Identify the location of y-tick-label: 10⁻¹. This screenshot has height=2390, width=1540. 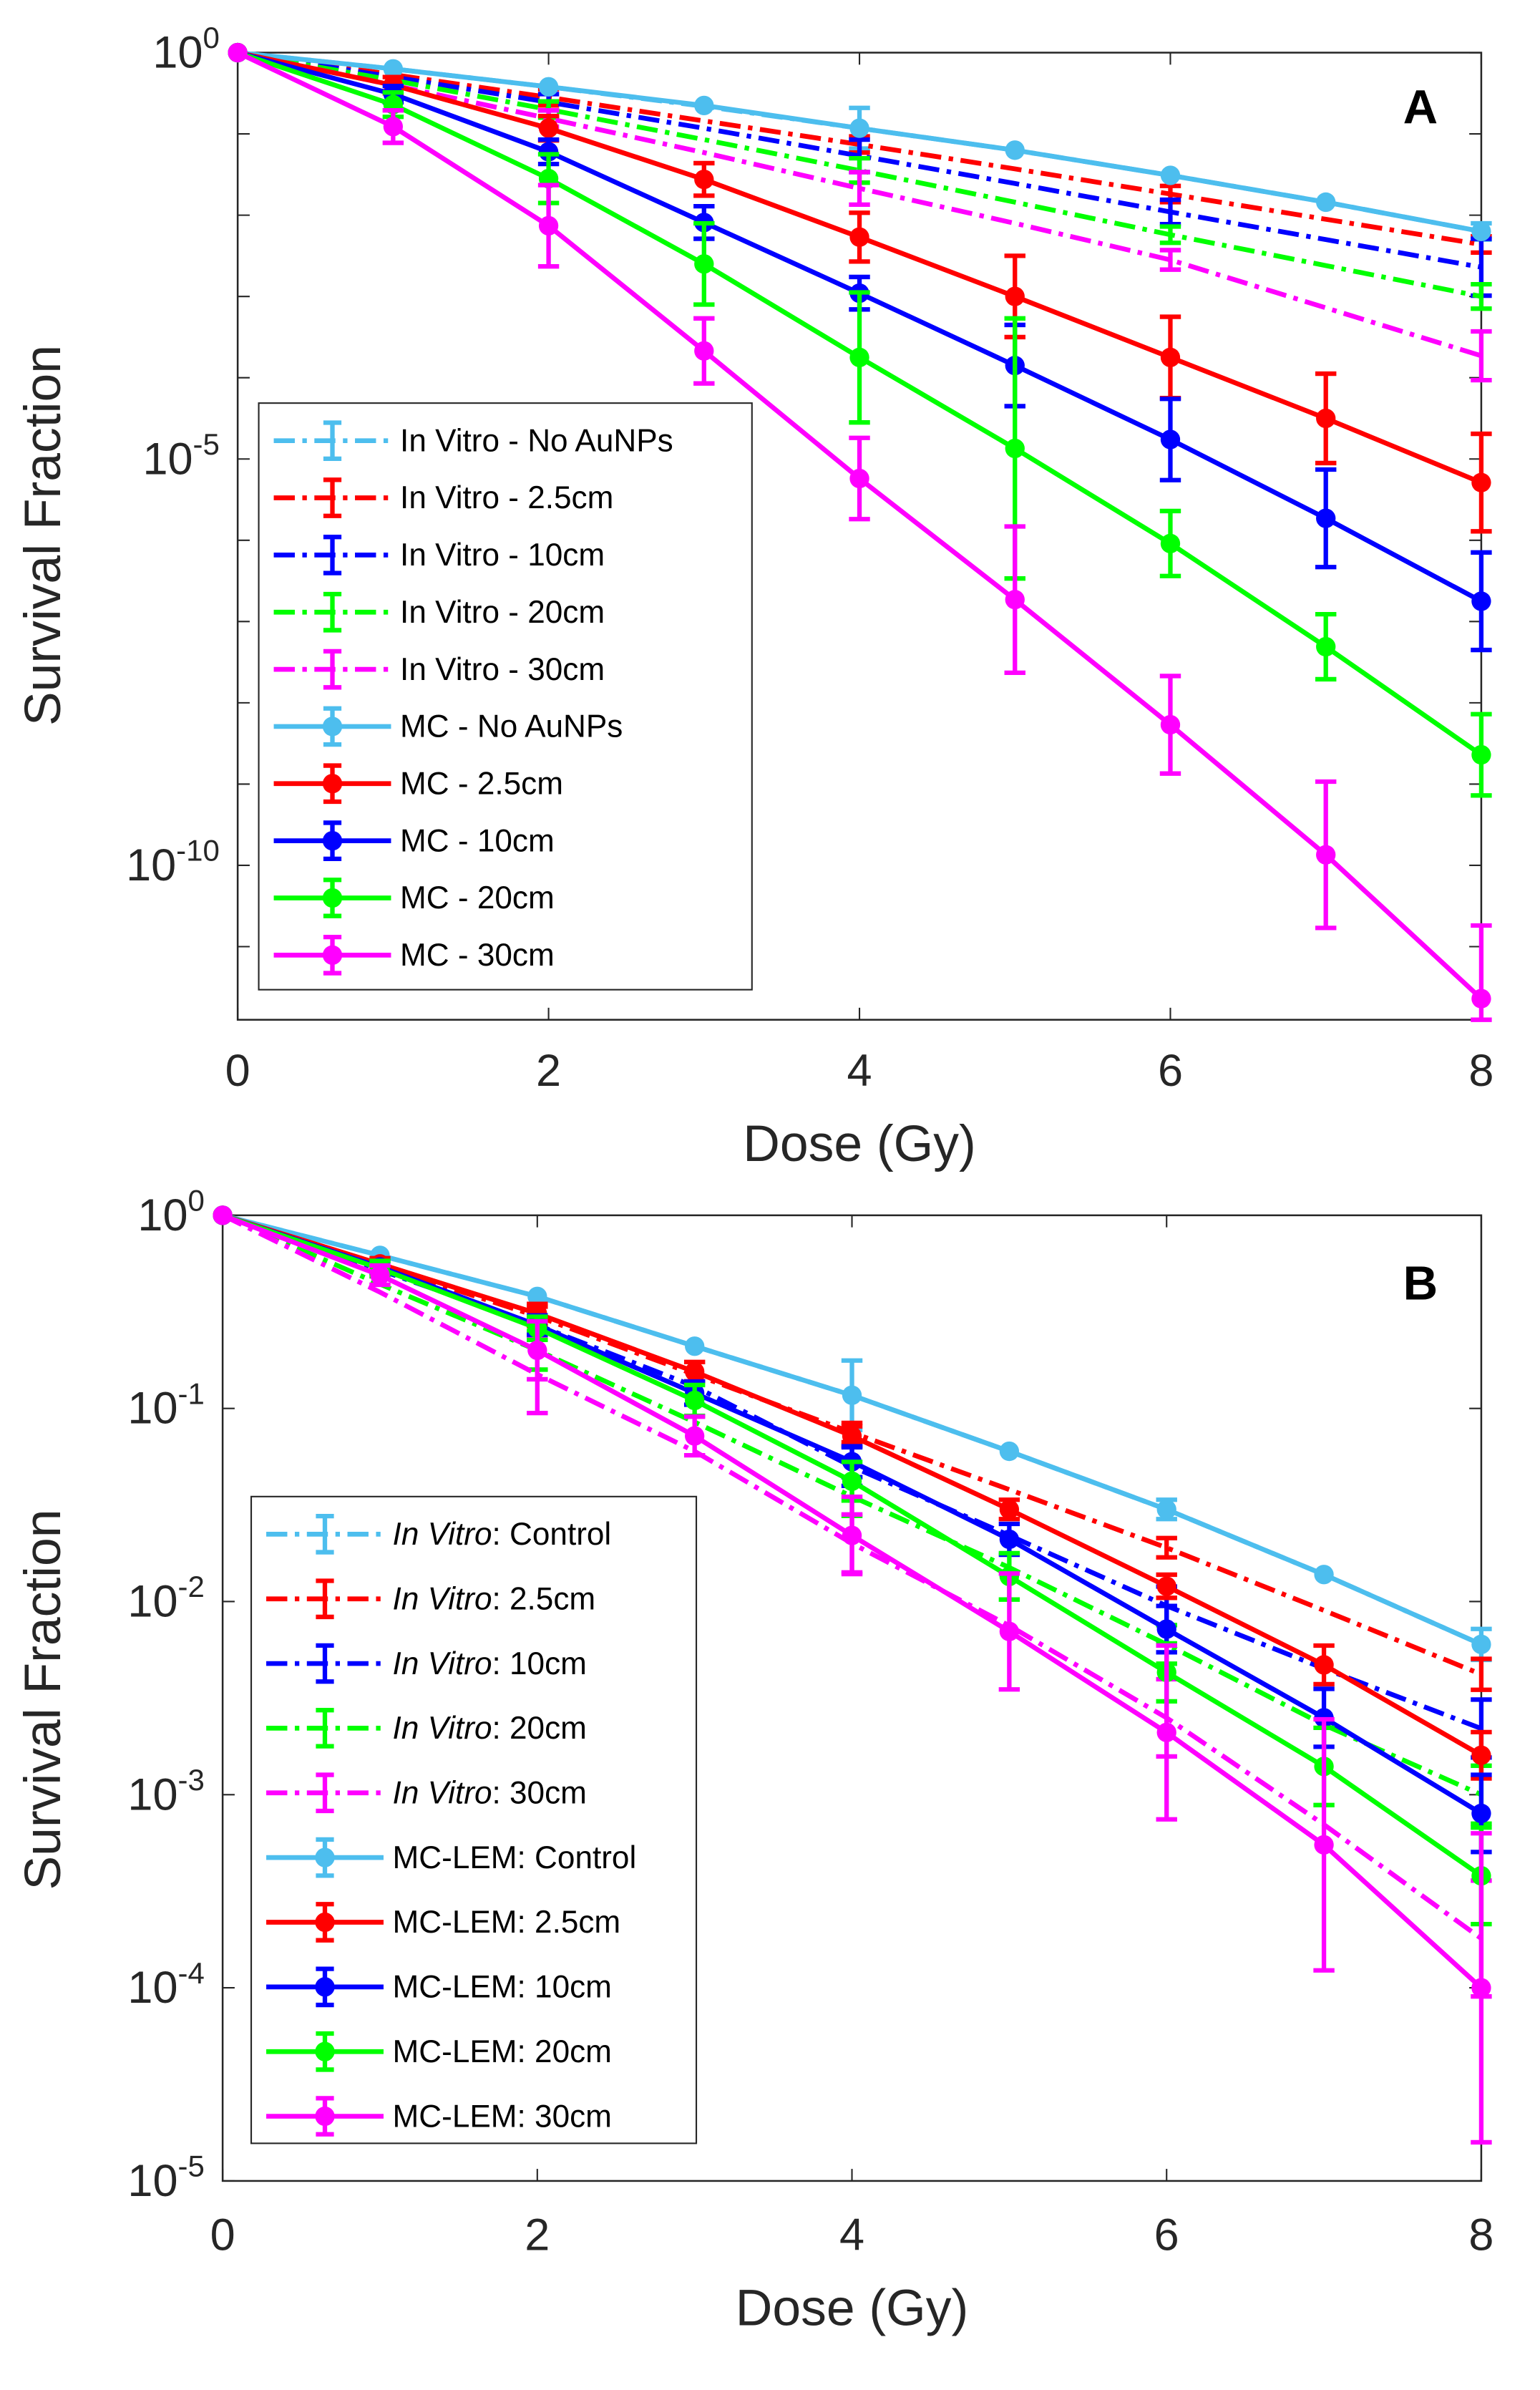
(165, 1404).